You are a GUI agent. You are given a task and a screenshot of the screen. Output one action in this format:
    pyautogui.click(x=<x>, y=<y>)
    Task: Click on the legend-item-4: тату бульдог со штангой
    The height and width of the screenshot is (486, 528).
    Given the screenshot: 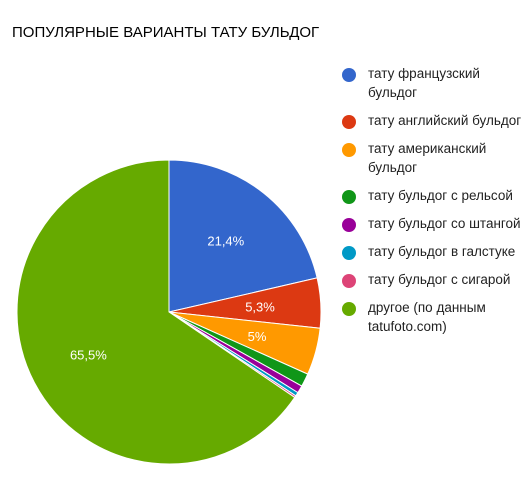 What is the action you would take?
    pyautogui.click(x=432, y=223)
    